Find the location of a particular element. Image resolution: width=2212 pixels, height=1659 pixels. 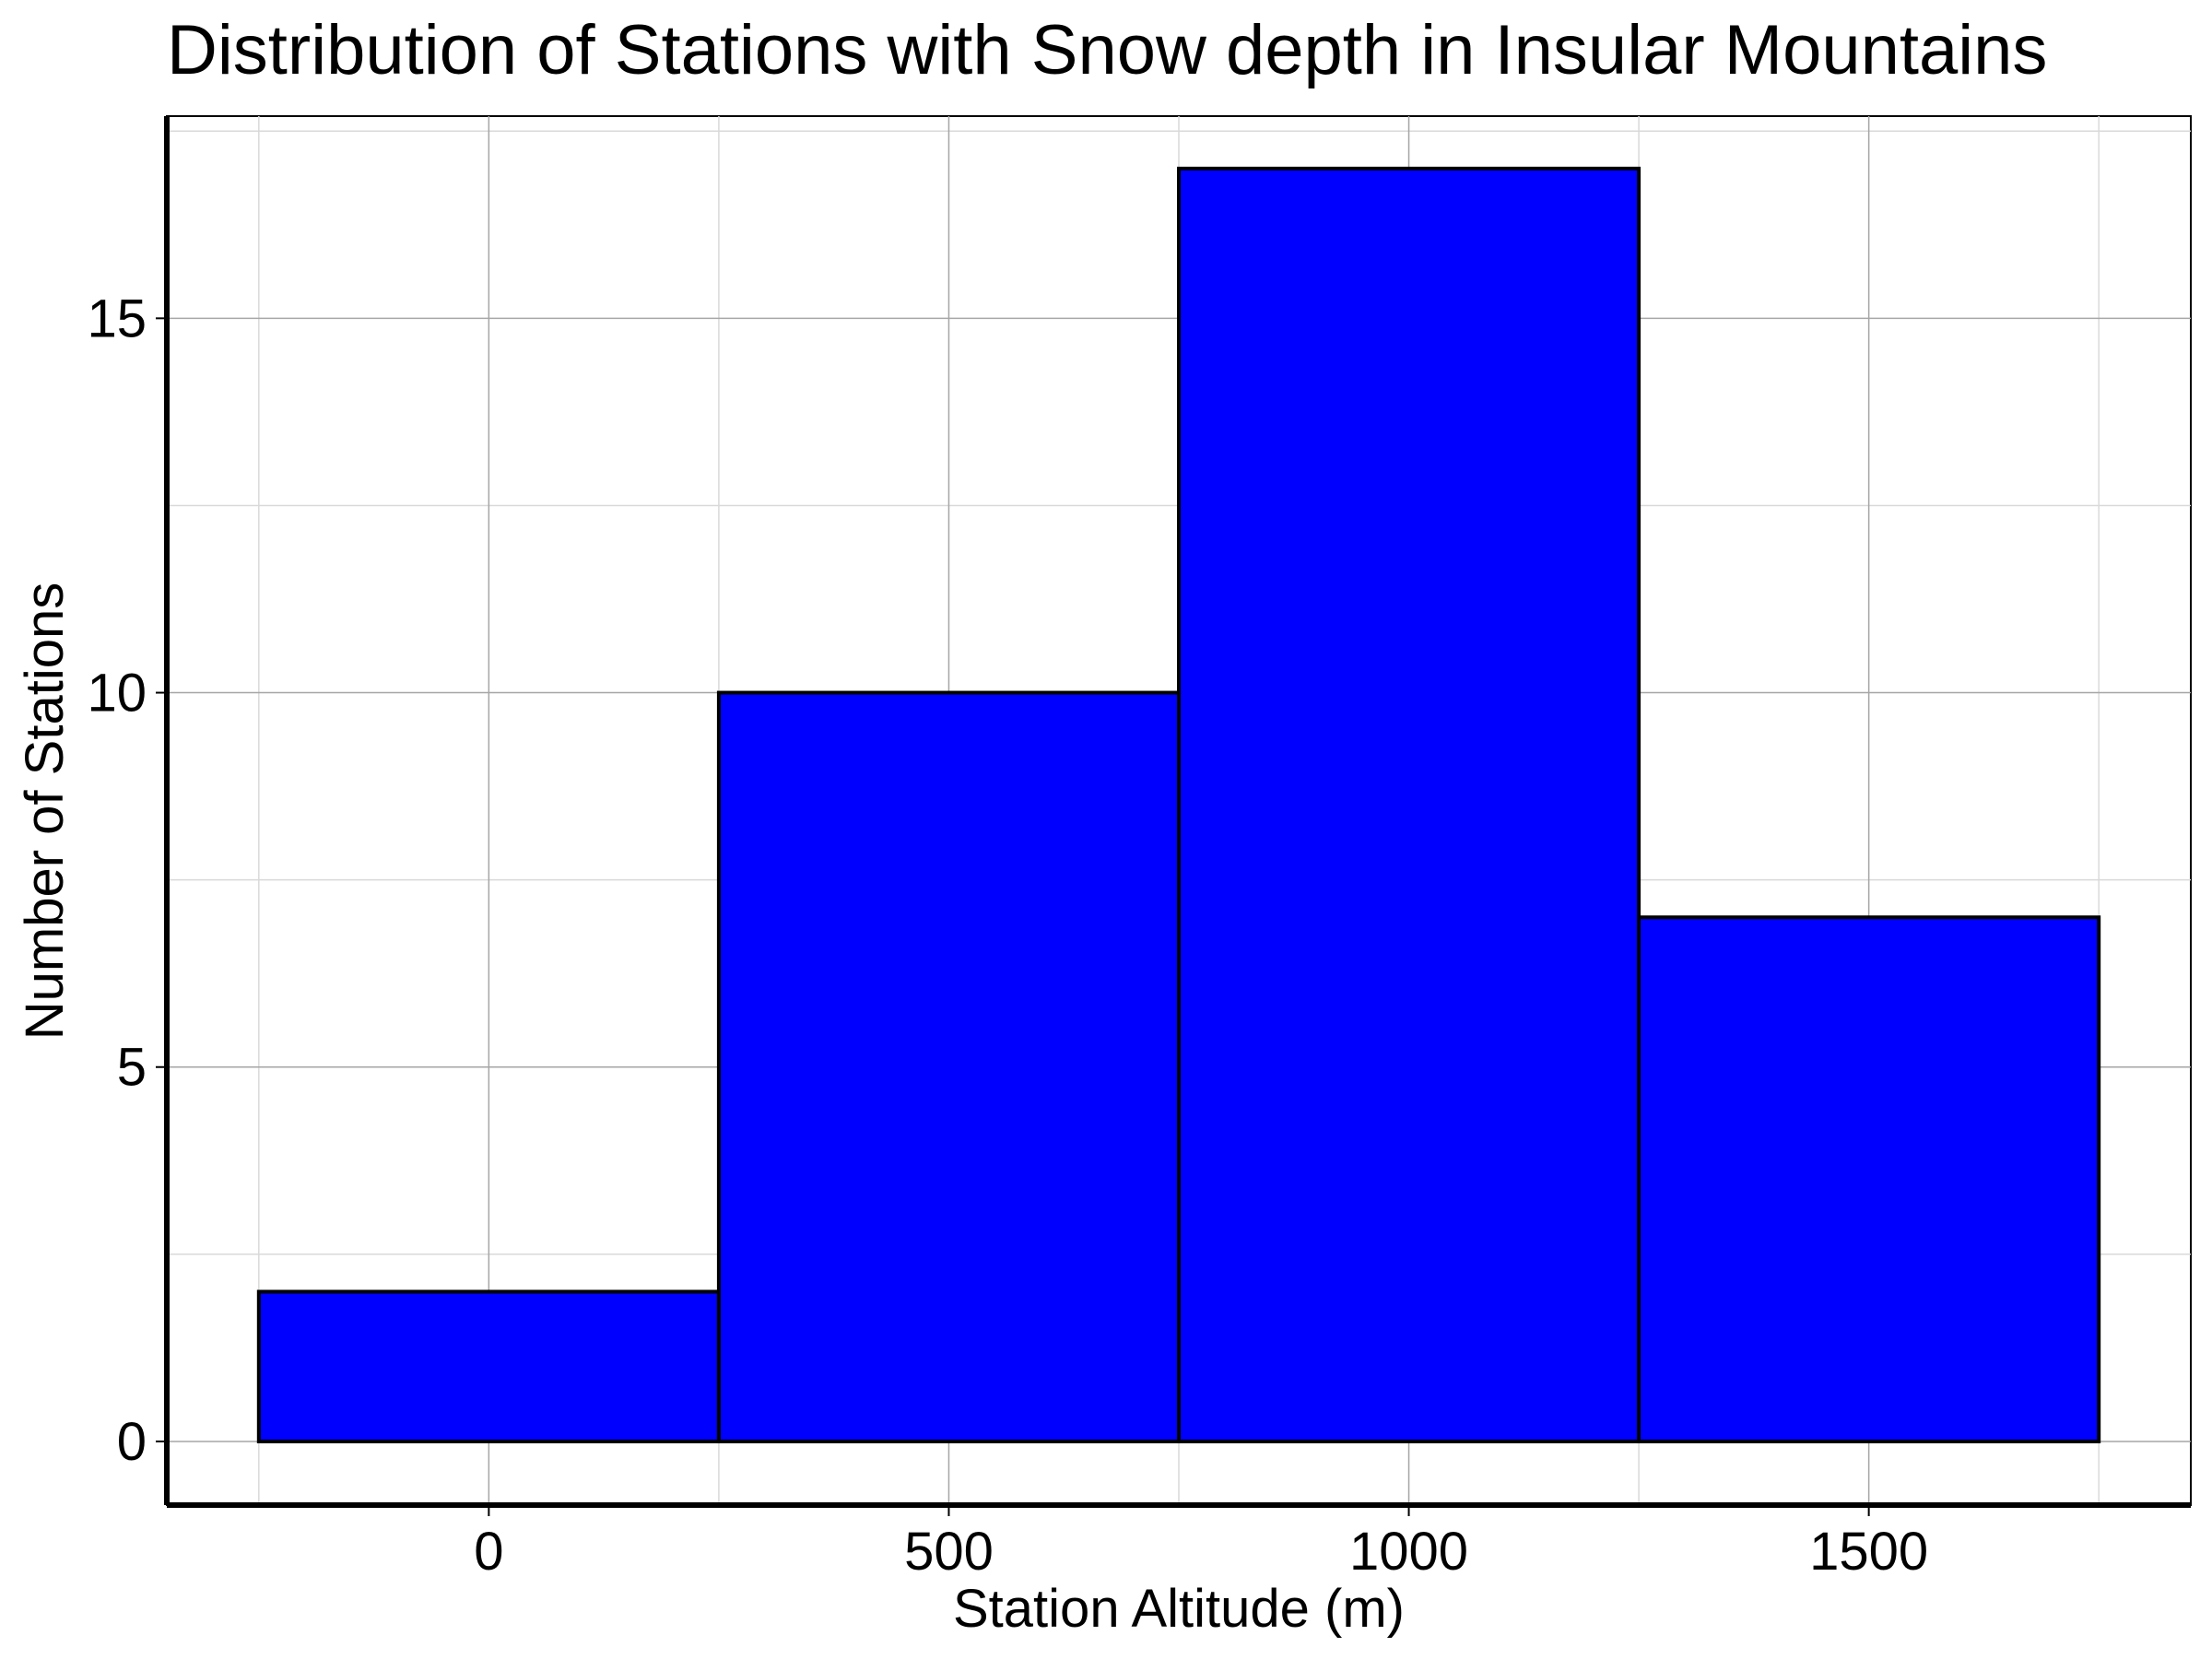

y-axis-ticks: 0 5 10 15 is located at coordinates (127, 880).